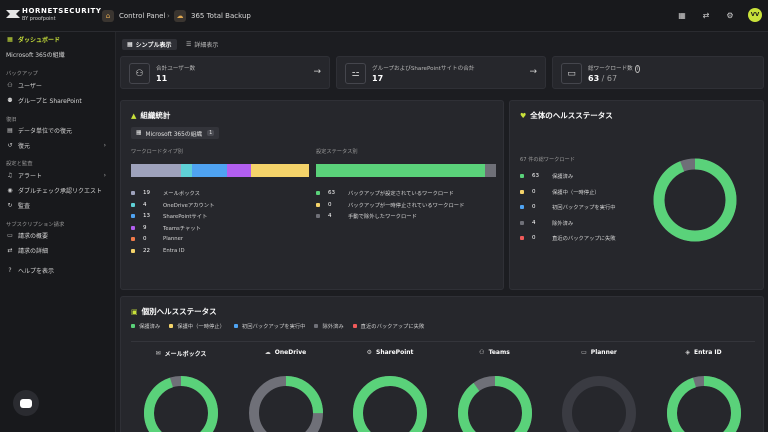  What do you see at coordinates (331, 193) in the screenshot?
I see `legend-count: 63` at bounding box center [331, 193].